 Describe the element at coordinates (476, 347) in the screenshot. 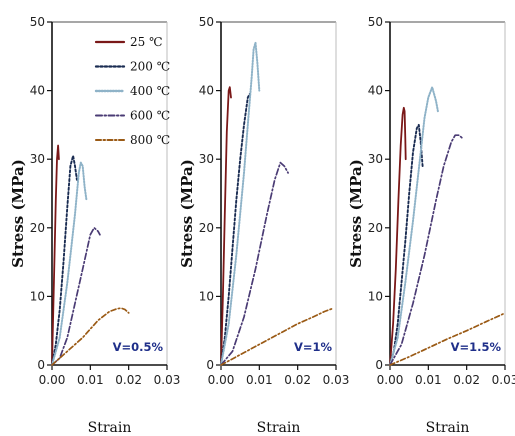

I see `panel-annotation: V=1.5%` at that location.